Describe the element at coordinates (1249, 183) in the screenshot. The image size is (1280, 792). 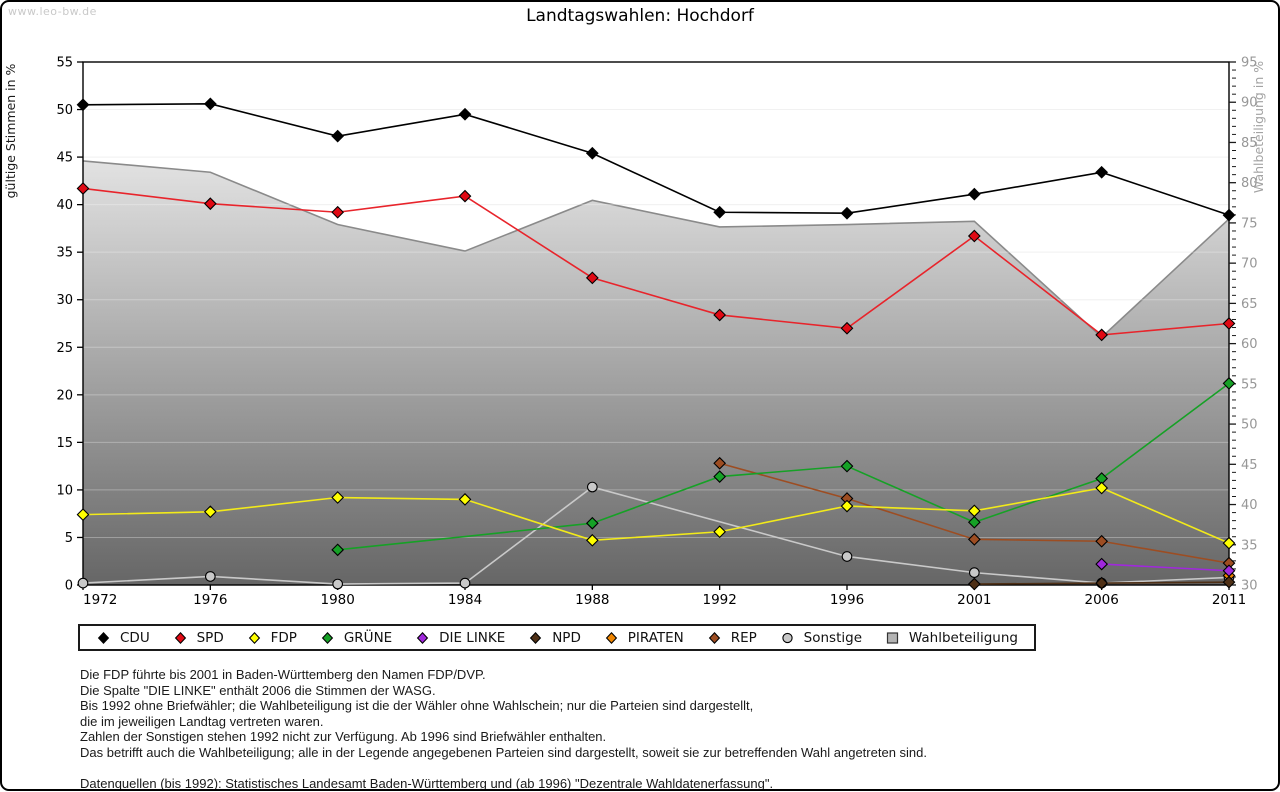
I see `svg-text: 80` at that location.